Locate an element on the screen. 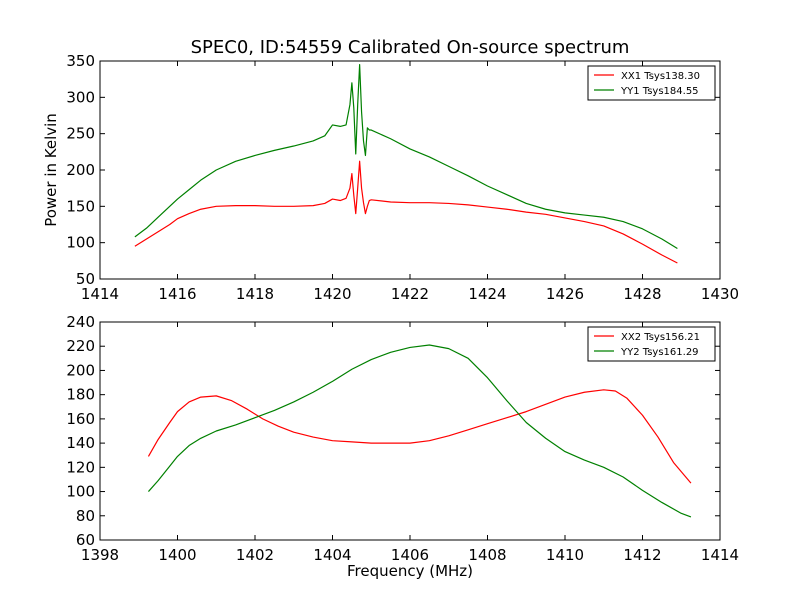  plot-2-y-tick-label: 200 is located at coordinates (80, 370).